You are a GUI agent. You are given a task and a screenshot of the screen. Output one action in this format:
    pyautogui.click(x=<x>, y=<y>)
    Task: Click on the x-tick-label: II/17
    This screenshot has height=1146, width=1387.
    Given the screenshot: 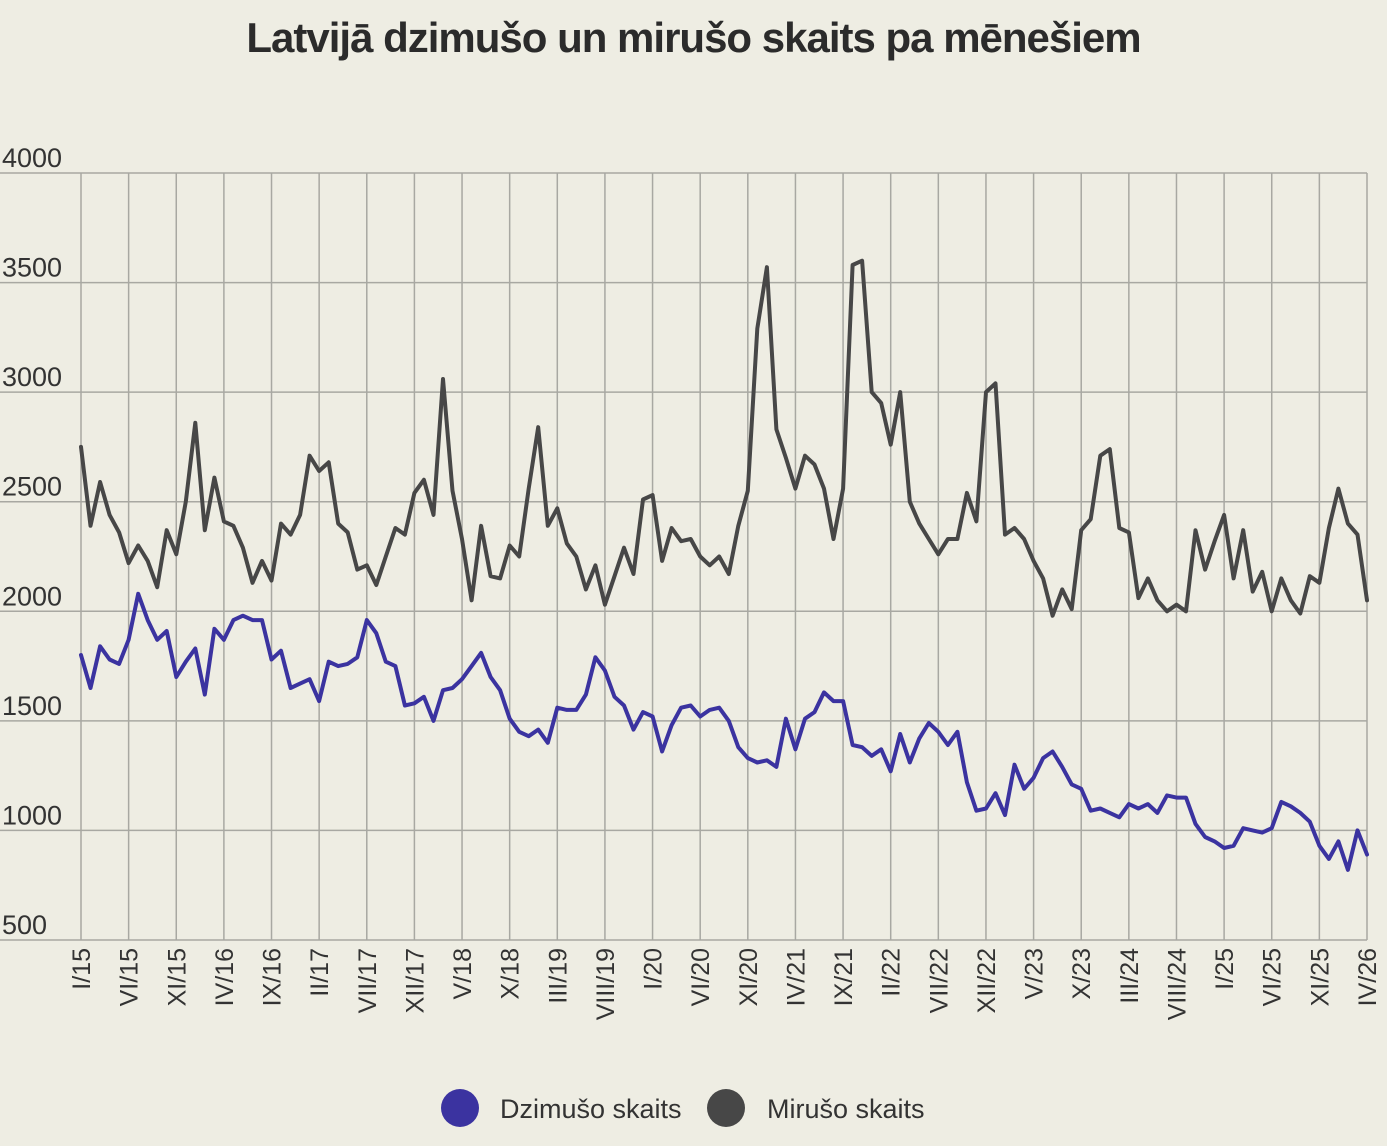 What is the action you would take?
    pyautogui.click(x=320, y=972)
    